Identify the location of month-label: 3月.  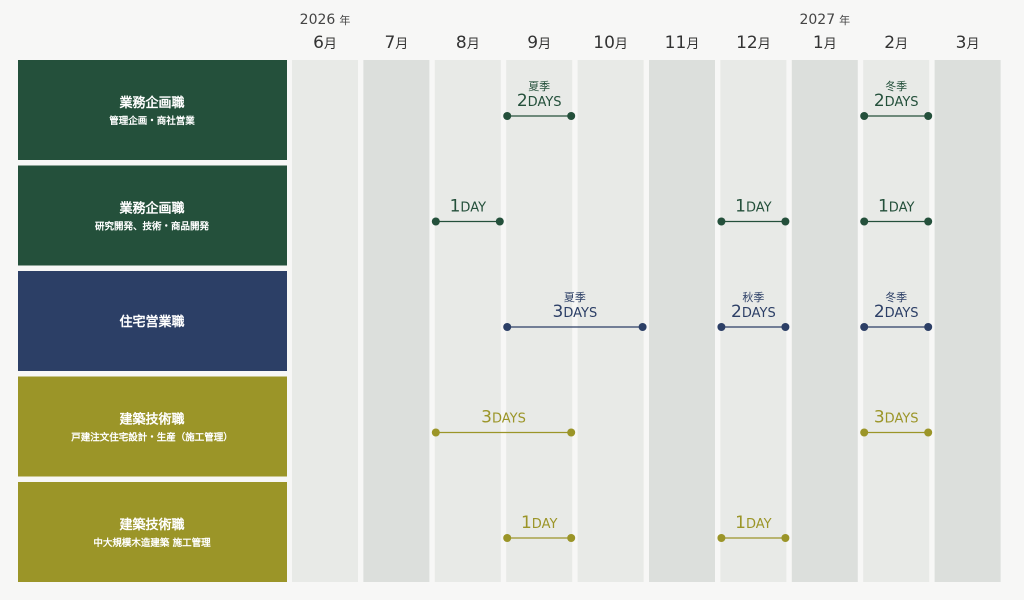
(968, 43).